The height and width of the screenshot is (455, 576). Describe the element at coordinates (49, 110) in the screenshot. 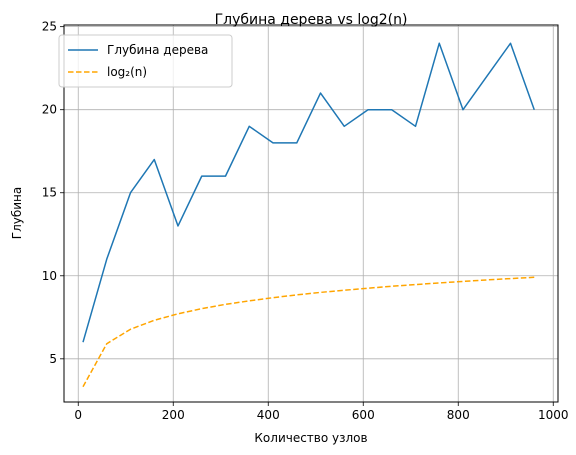

I see `y-tick-label: 20` at that location.